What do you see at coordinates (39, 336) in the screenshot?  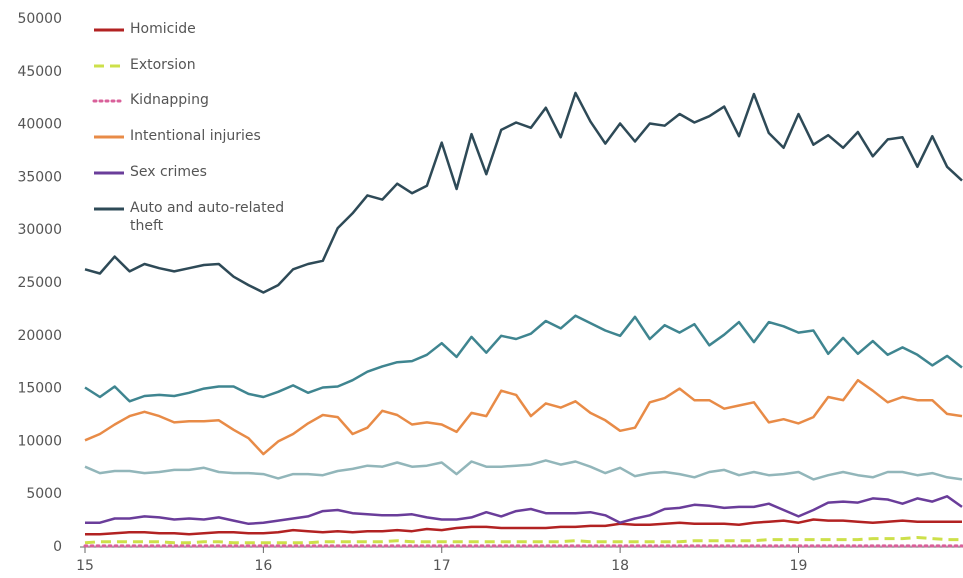 I see `y-tick-label: 20000` at bounding box center [39, 336].